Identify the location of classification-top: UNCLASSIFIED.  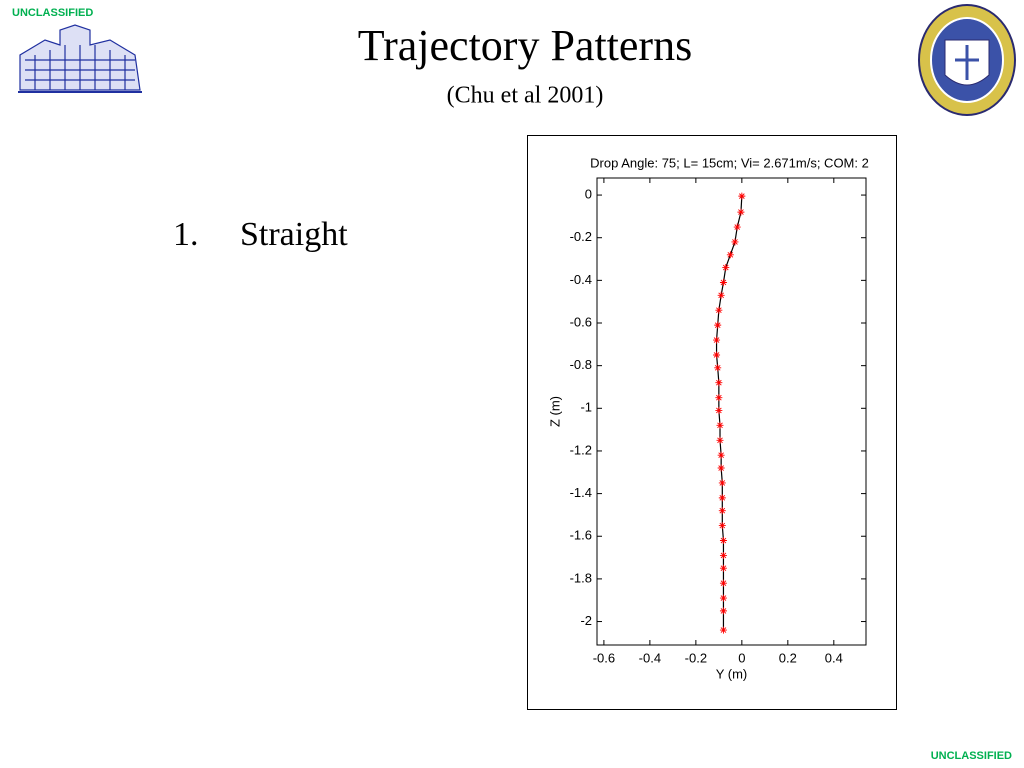
(52, 13).